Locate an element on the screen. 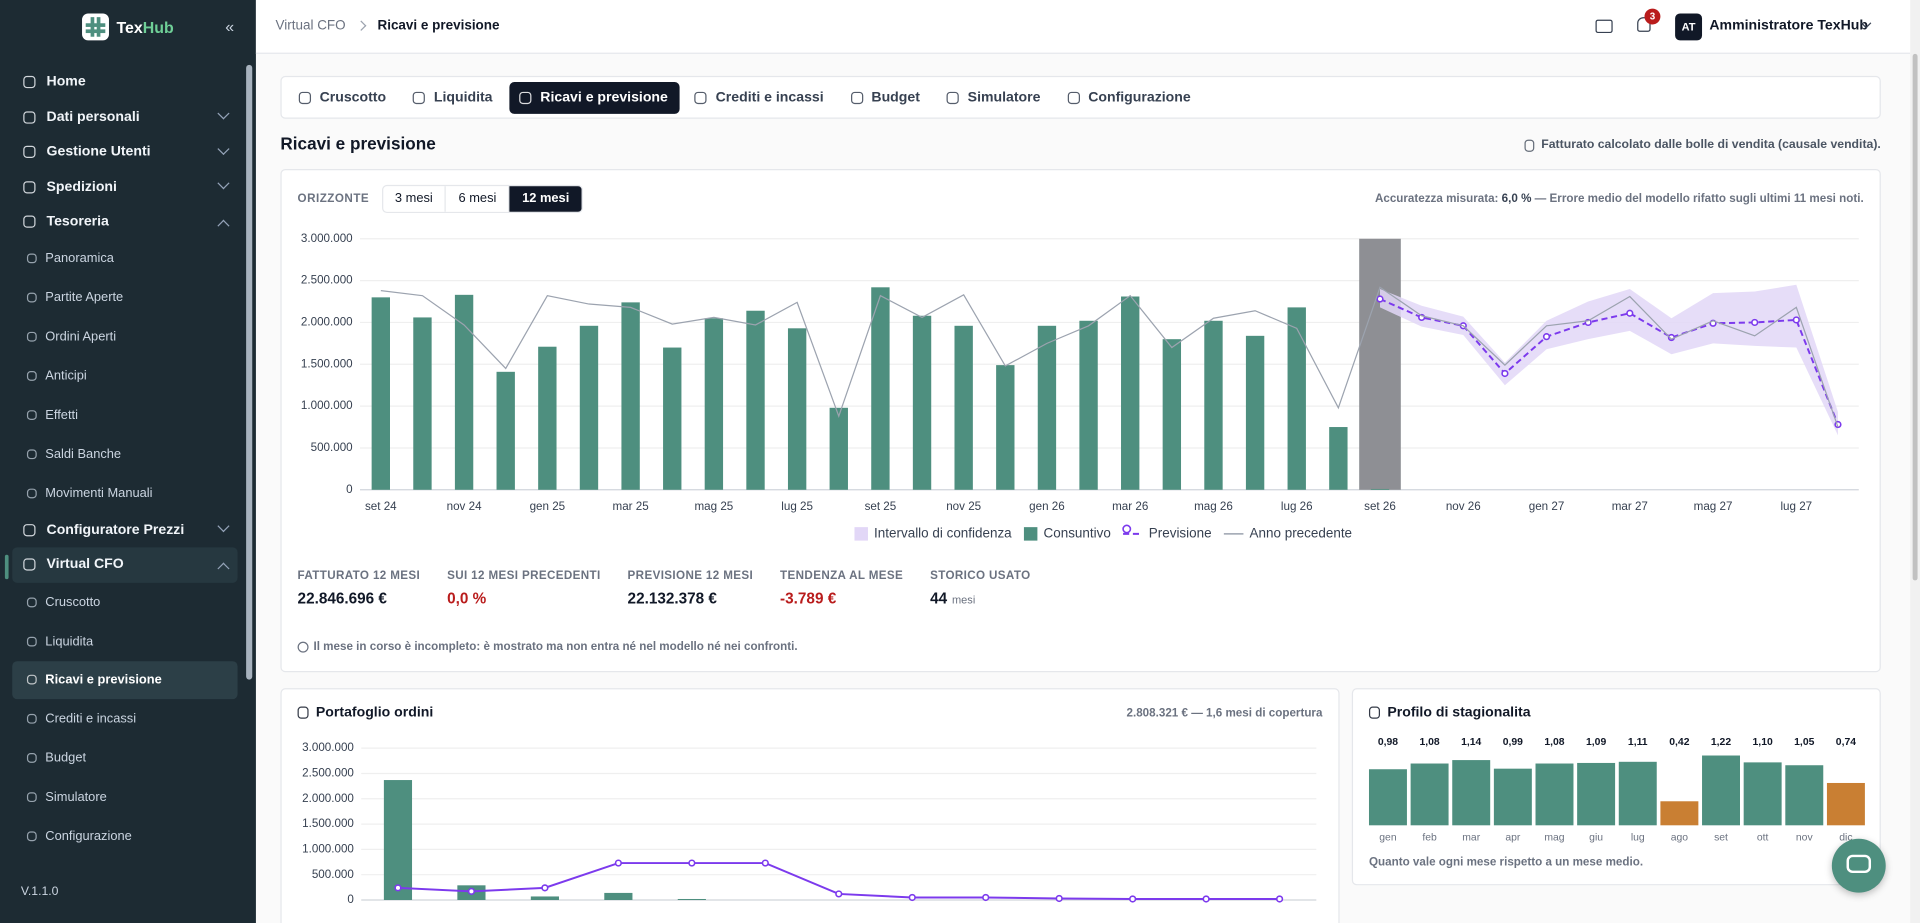 Image resolution: width=1920 pixels, height=923 pixels. kpi: TENDENZA AL MESE -3.789 € is located at coordinates (841, 588).